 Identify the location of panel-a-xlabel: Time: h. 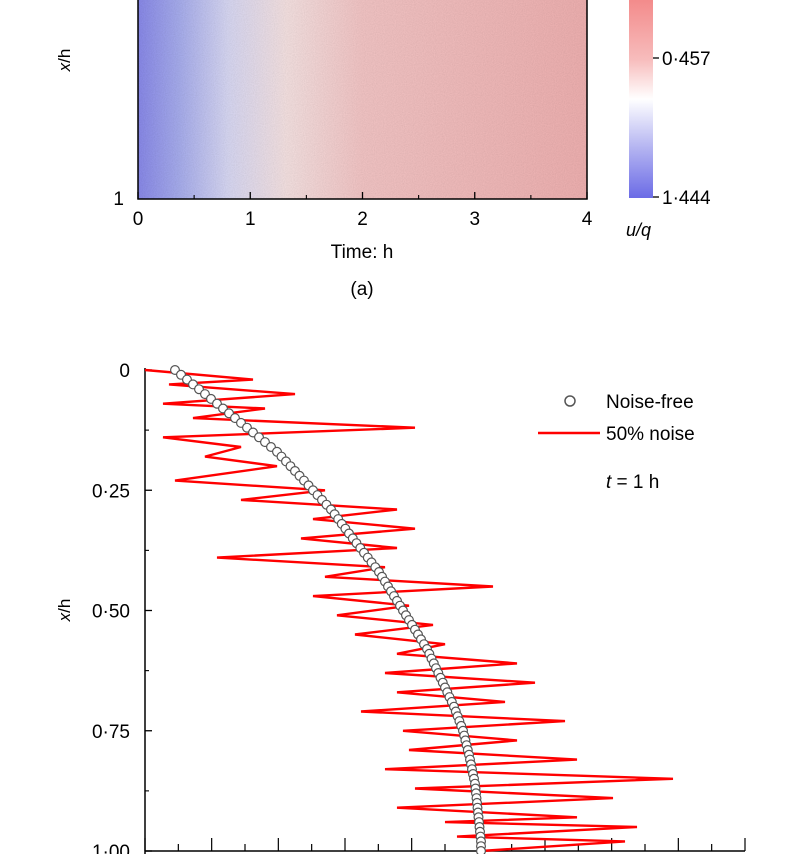
(362, 252).